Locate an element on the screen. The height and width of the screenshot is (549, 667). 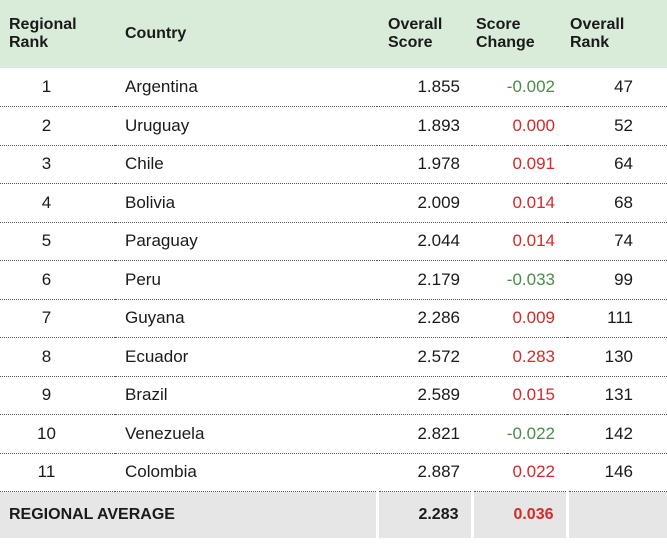
table-row: 11 Colombia 2.887 0.022 146 is located at coordinates (333, 472).